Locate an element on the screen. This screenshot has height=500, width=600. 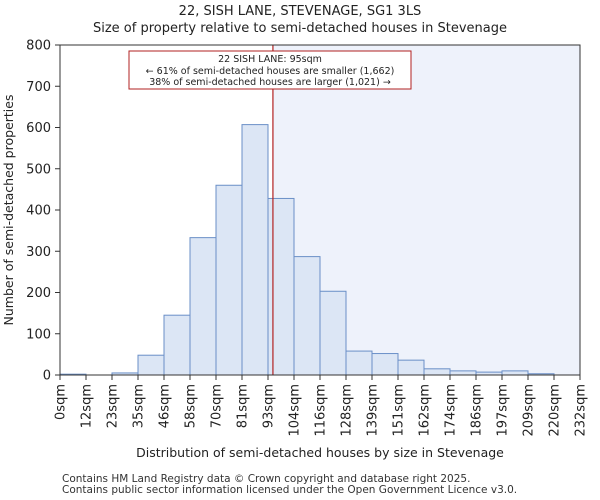
x-tick-label: 70sqm is located at coordinates (217, 406).